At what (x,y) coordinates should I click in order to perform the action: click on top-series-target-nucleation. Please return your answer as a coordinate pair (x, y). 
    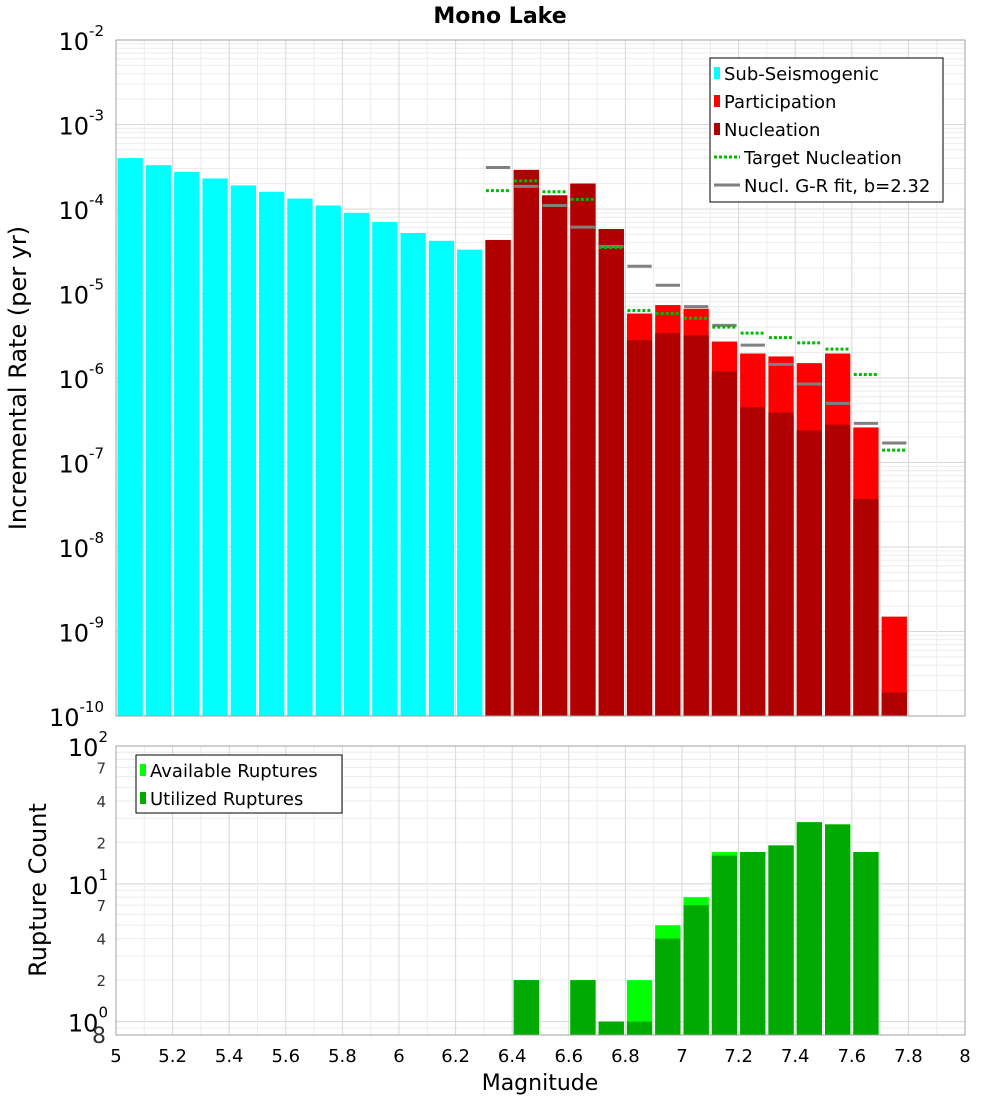
    Looking at the image, I should click on (696, 315).